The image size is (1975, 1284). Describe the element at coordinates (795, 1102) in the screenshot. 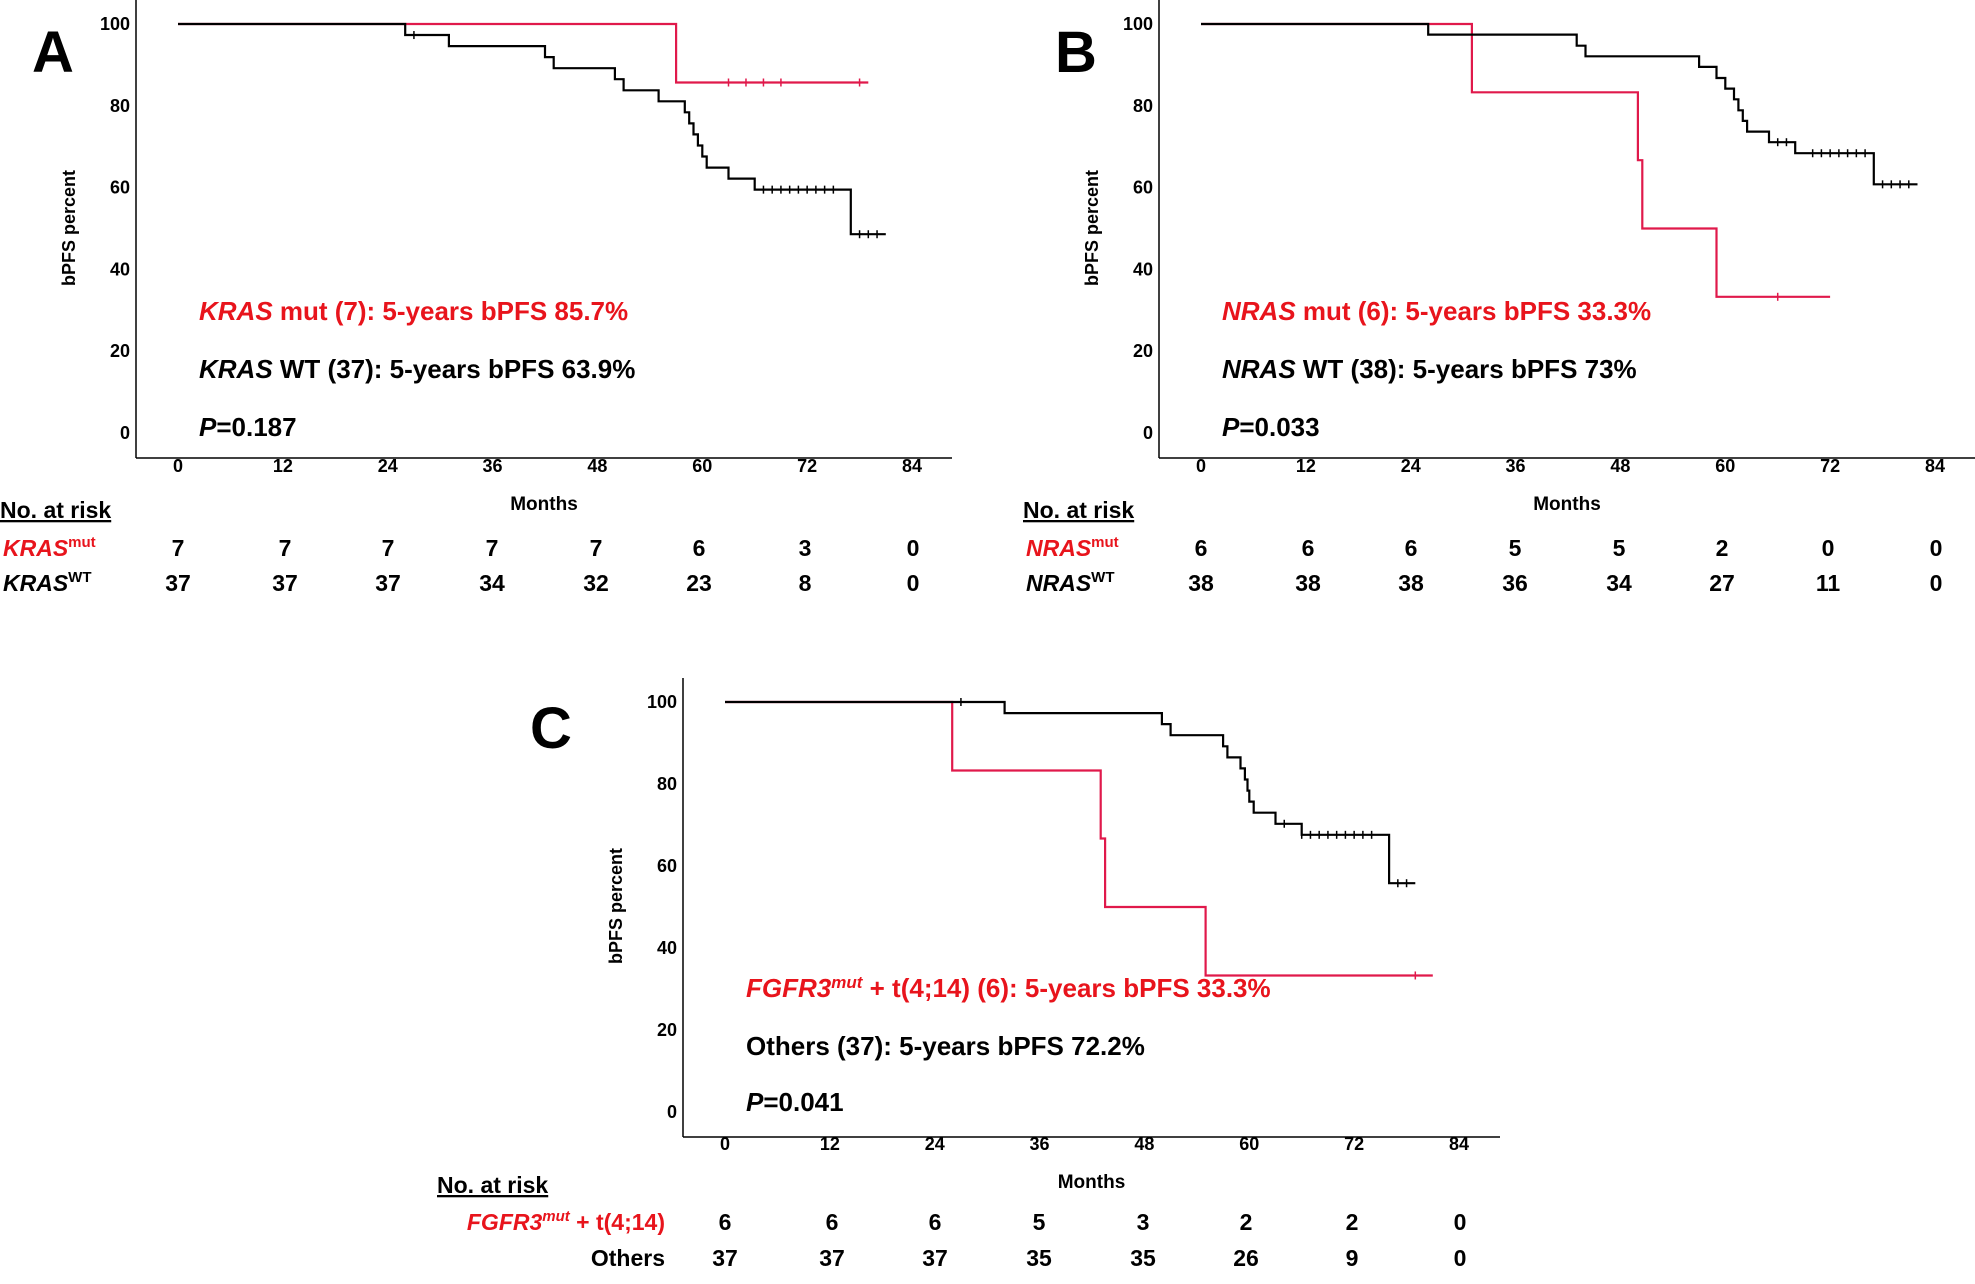

I see `p-value: P=0.041` at that location.